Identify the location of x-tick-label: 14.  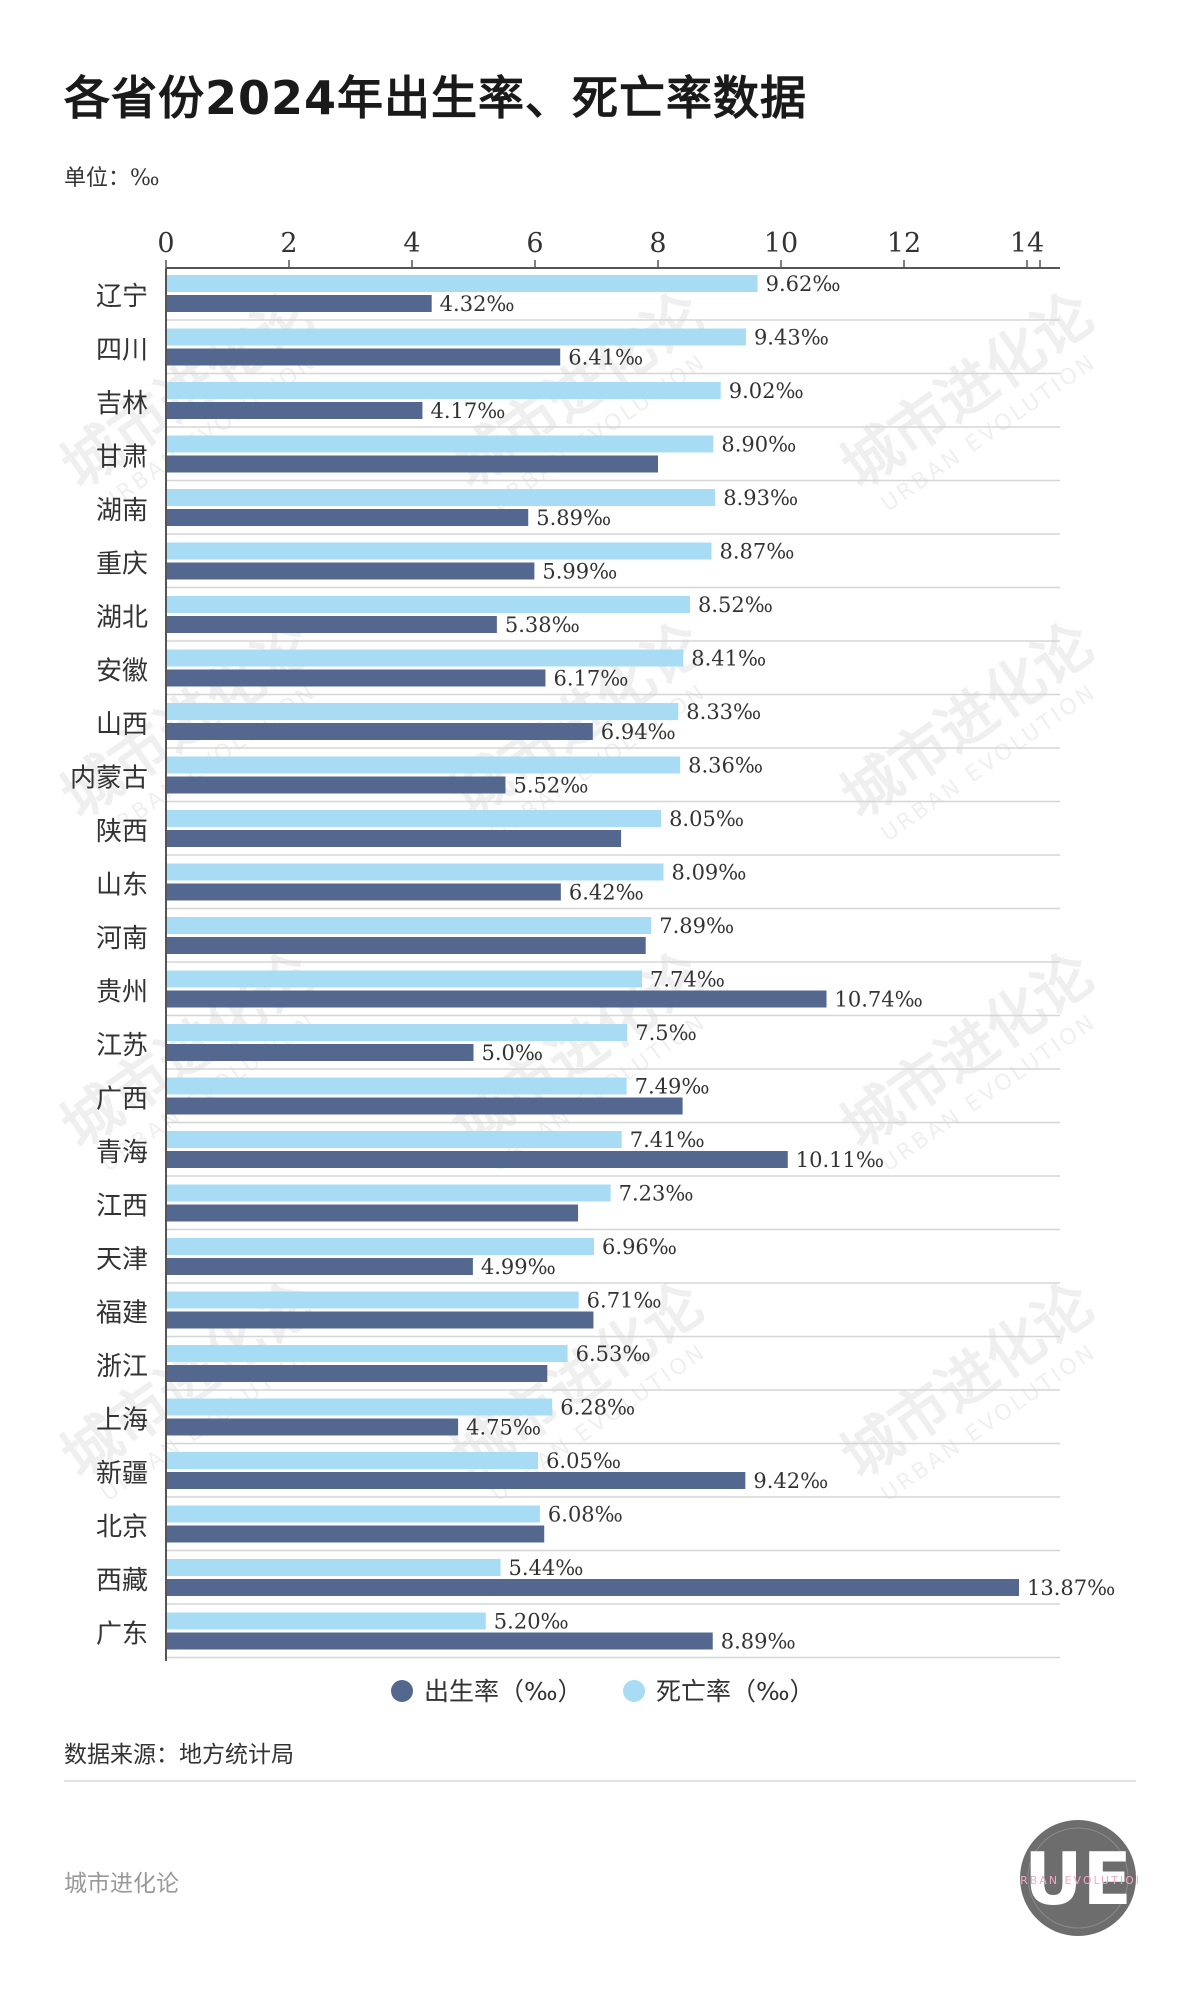
(1027, 243).